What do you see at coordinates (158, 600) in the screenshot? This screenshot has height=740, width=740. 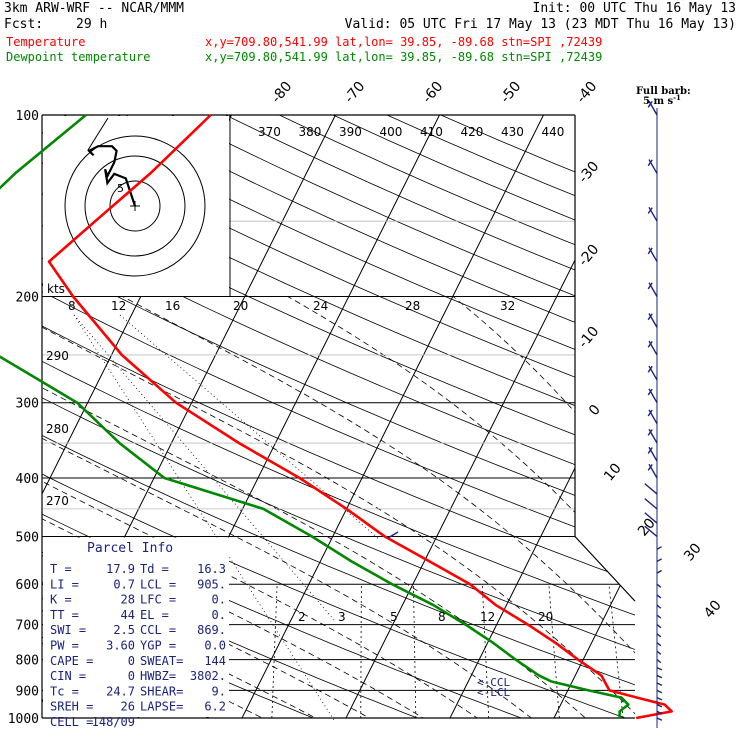 I see `parcel-label: LFC =` at bounding box center [158, 600].